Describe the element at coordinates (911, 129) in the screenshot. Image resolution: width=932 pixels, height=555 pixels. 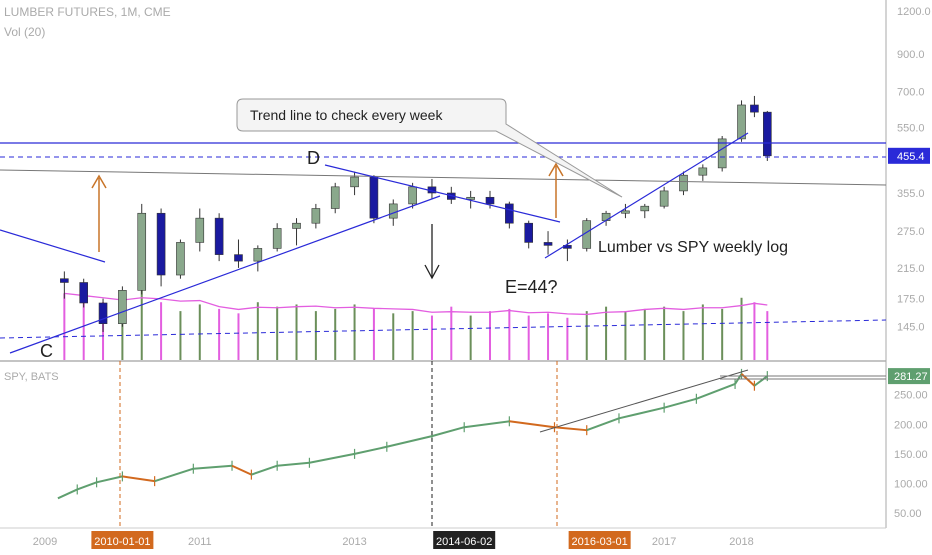
I see `y-tick-label: 550.0` at that location.